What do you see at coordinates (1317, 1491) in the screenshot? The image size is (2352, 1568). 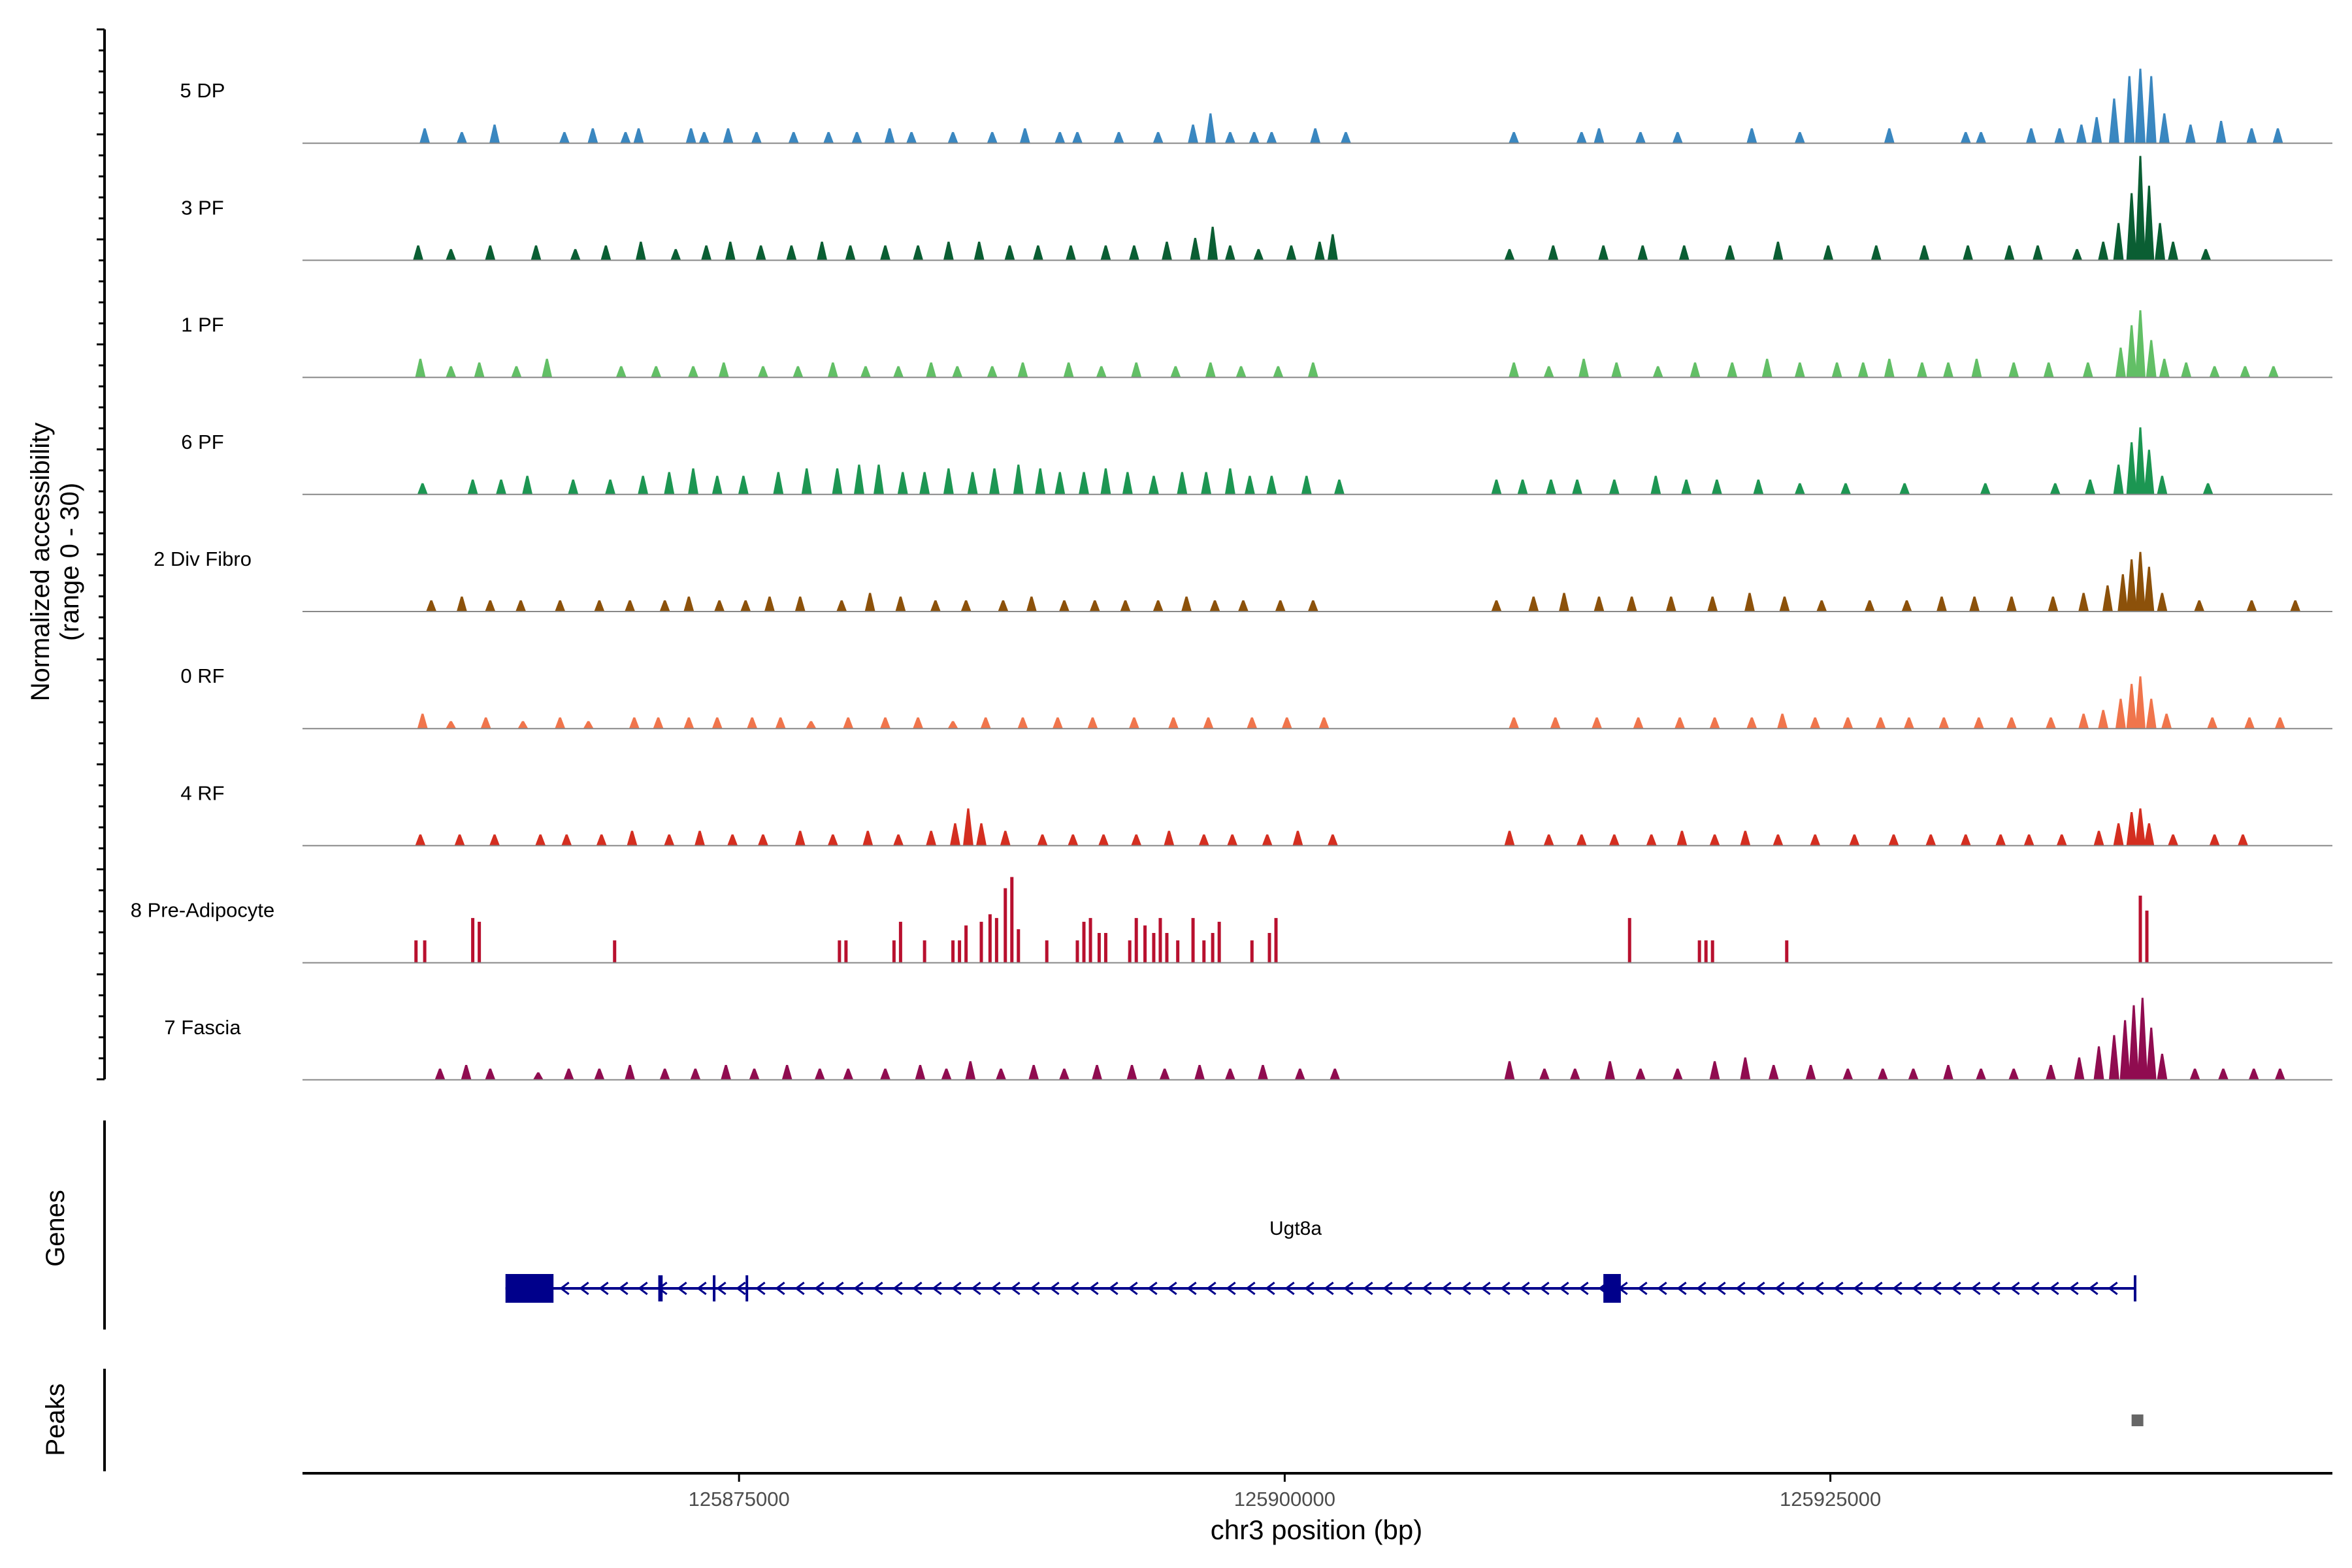 I see `x-axis: 125875000 125900000 125925000` at bounding box center [1317, 1491].